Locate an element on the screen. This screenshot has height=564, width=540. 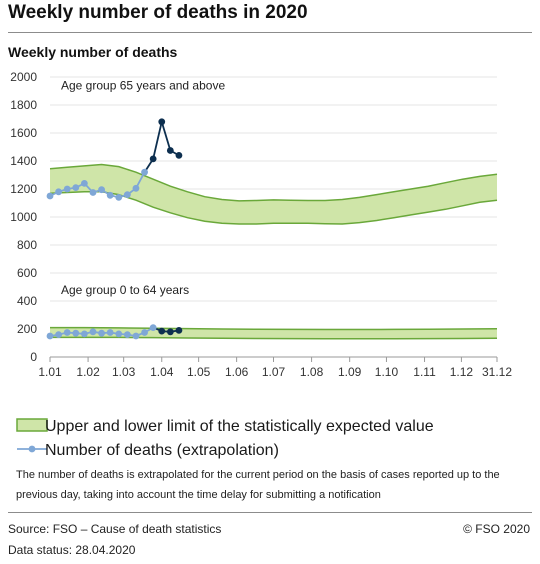
x-tick-label-8: 1.09 is located at coordinates (350, 372).